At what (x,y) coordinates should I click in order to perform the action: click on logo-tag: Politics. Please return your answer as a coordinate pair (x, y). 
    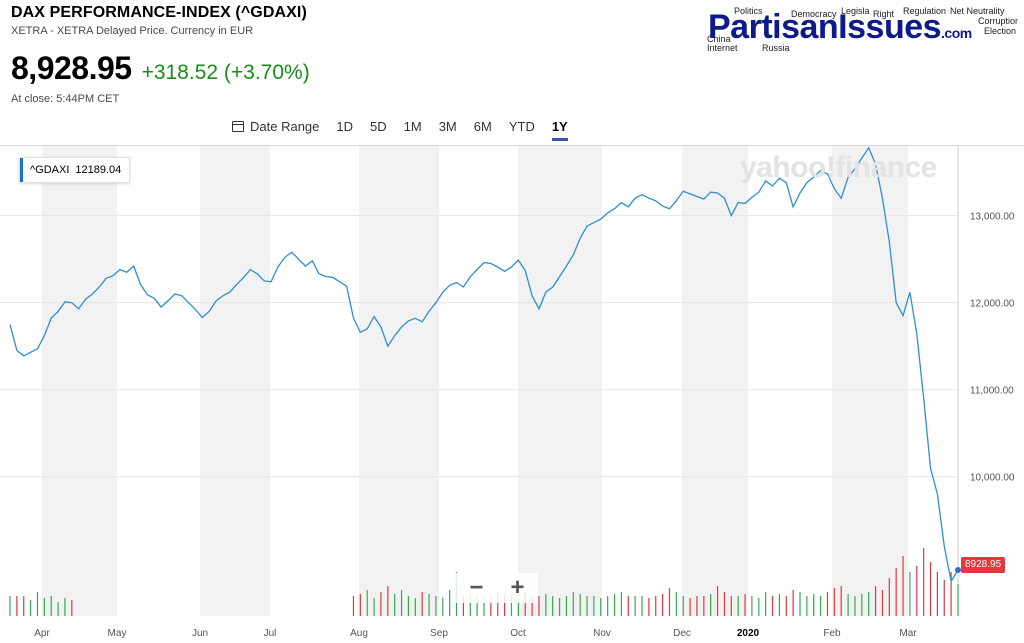
    Looking at the image, I should click on (748, 11).